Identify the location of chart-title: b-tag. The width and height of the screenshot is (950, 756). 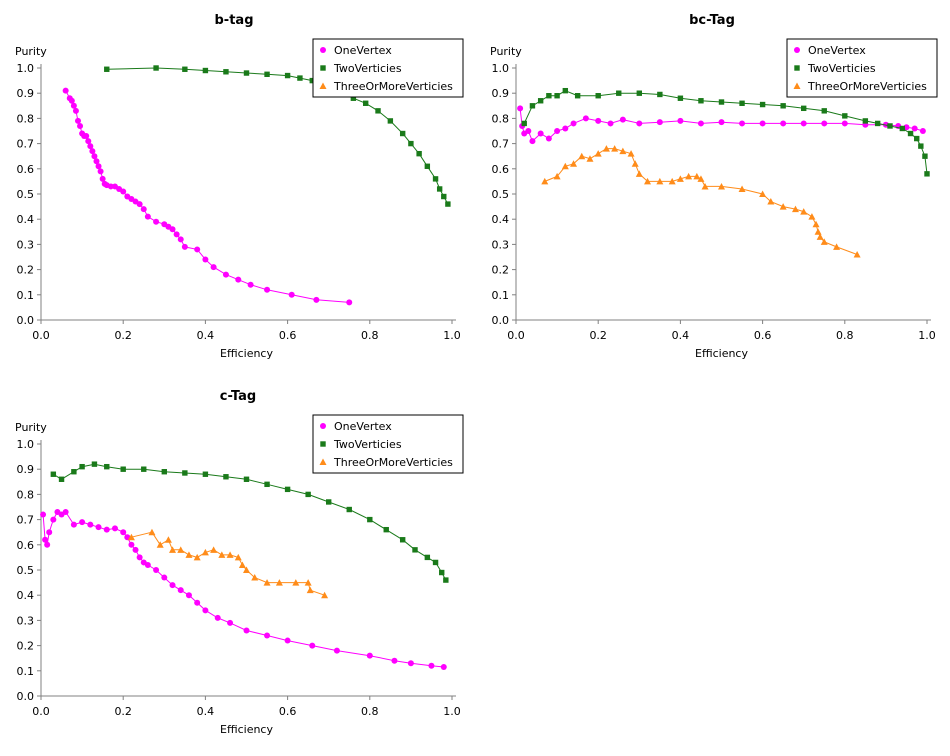
(234, 20).